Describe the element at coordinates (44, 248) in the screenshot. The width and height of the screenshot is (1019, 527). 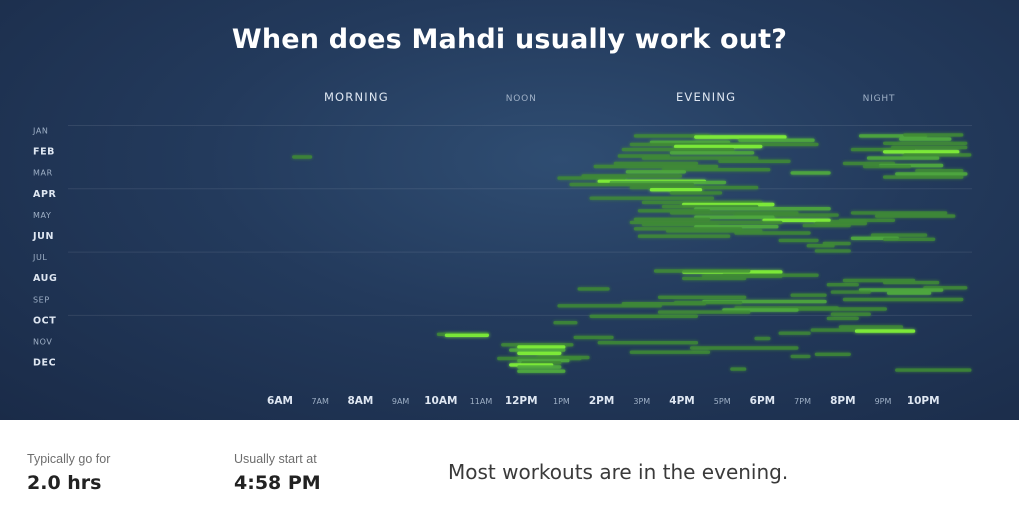
I see `month-labels: JAN FEB MAR APR MAY JUN JUL AUG SEP OCT NOV DEC` at that location.